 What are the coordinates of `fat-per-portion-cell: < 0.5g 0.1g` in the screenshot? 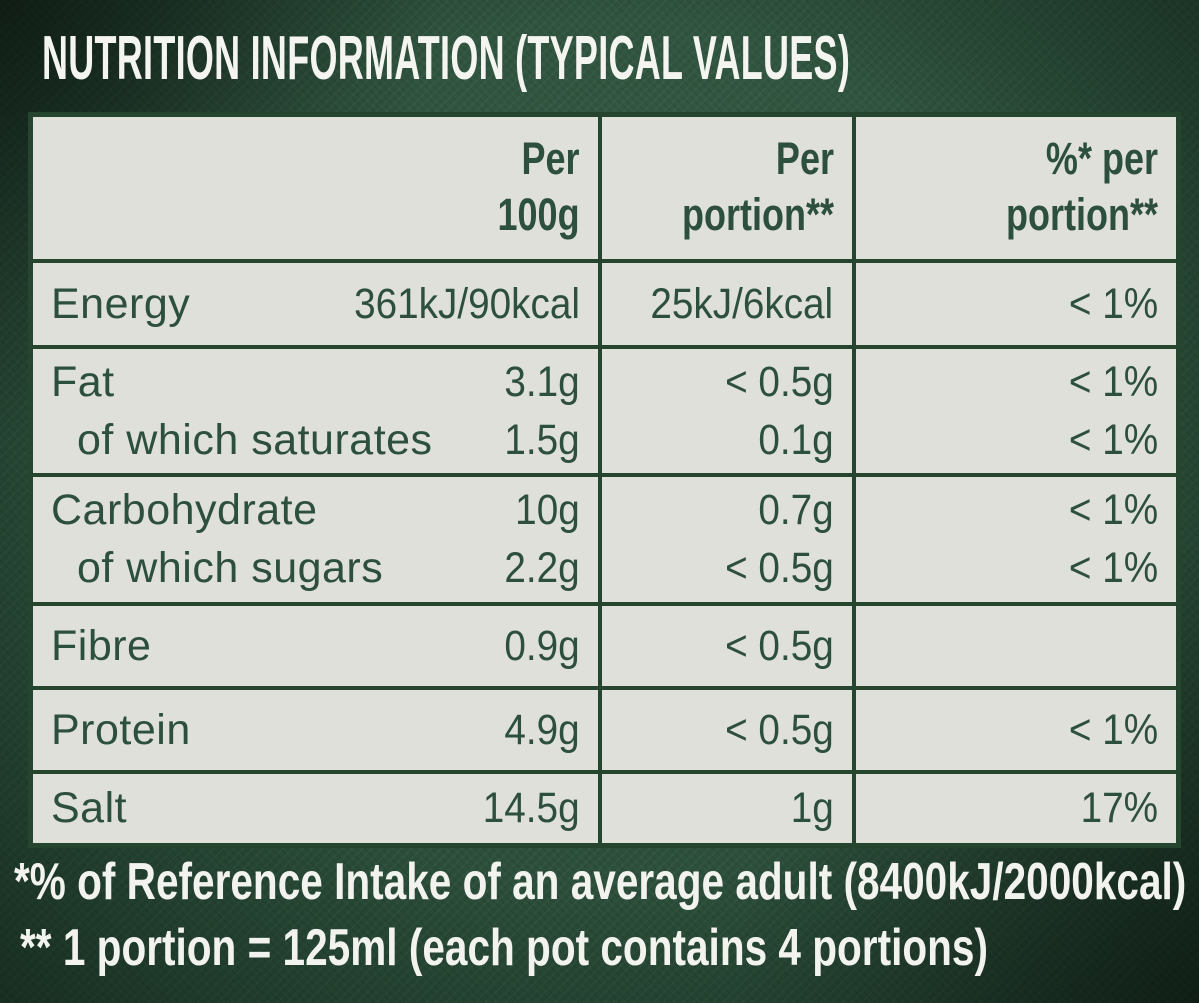 It's located at (726, 410).